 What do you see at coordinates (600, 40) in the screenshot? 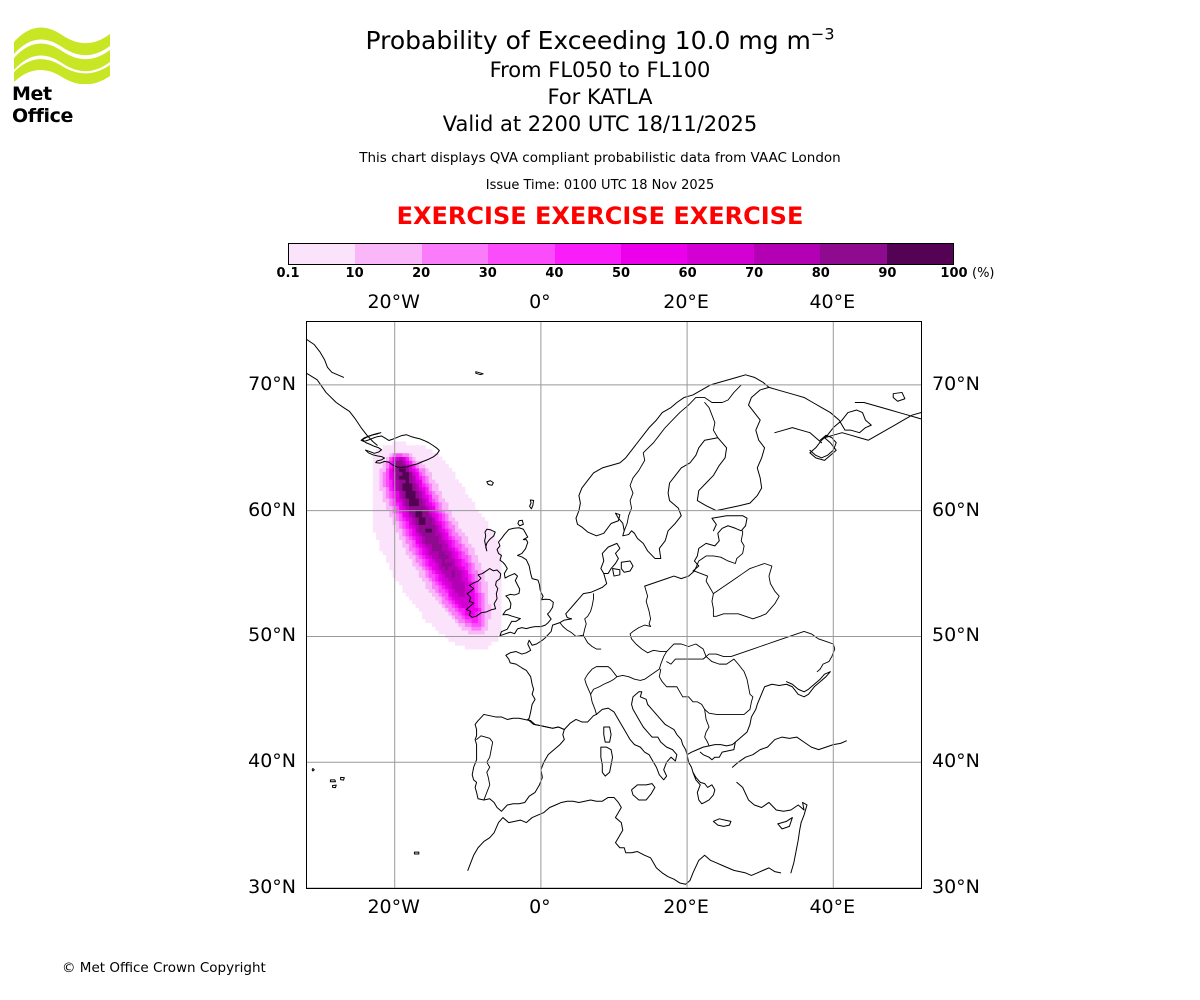
I see `page-title: Probability of Exceeding 10.0 mg m−3` at bounding box center [600, 40].